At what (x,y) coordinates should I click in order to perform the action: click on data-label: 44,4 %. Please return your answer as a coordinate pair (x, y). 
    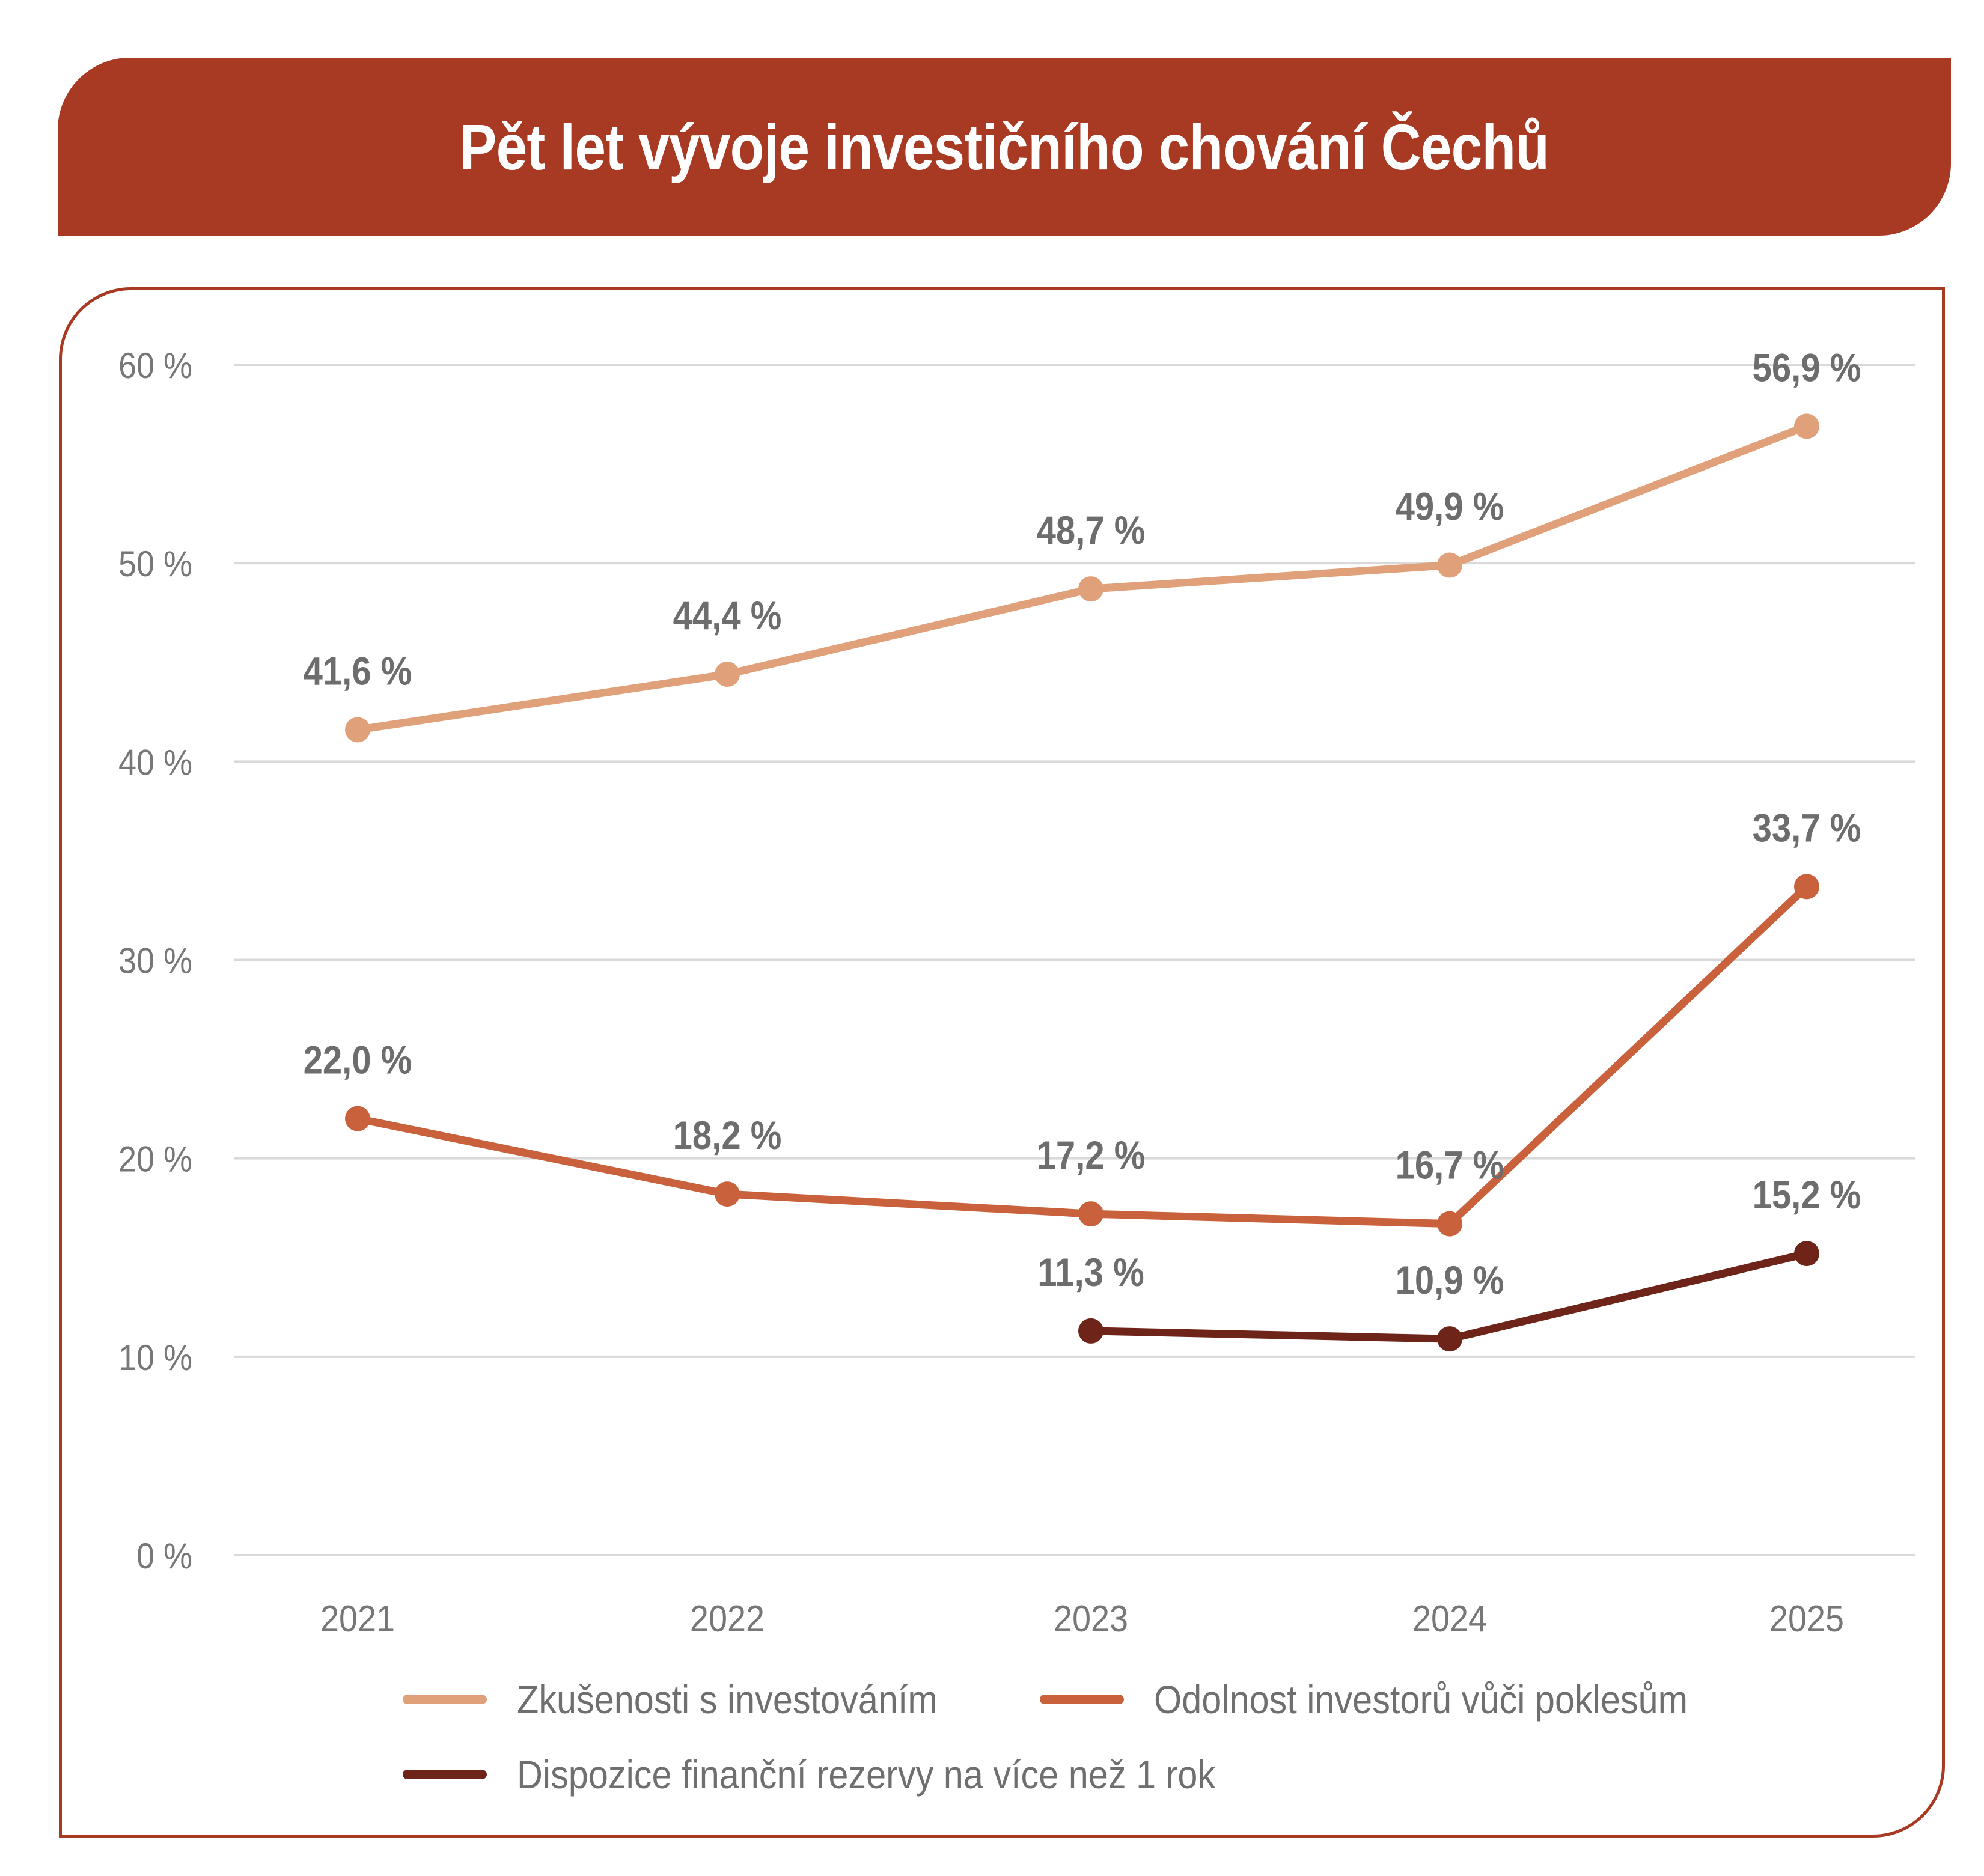
    Looking at the image, I should click on (728, 616).